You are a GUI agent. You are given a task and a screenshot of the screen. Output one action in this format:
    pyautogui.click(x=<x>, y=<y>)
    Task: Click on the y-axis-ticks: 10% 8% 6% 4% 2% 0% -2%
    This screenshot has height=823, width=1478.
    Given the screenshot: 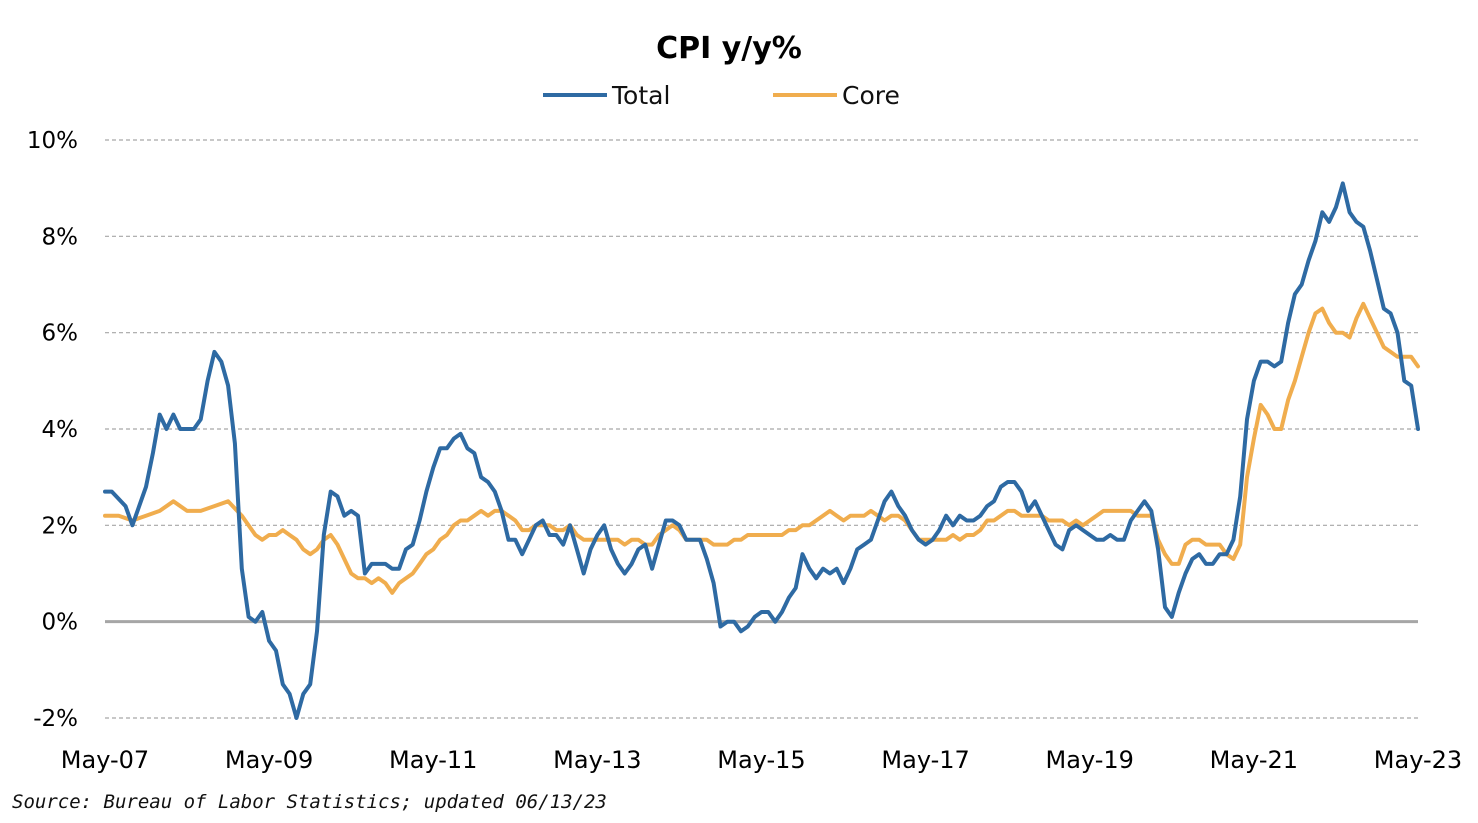 What is the action you would take?
    pyautogui.click(x=52, y=430)
    